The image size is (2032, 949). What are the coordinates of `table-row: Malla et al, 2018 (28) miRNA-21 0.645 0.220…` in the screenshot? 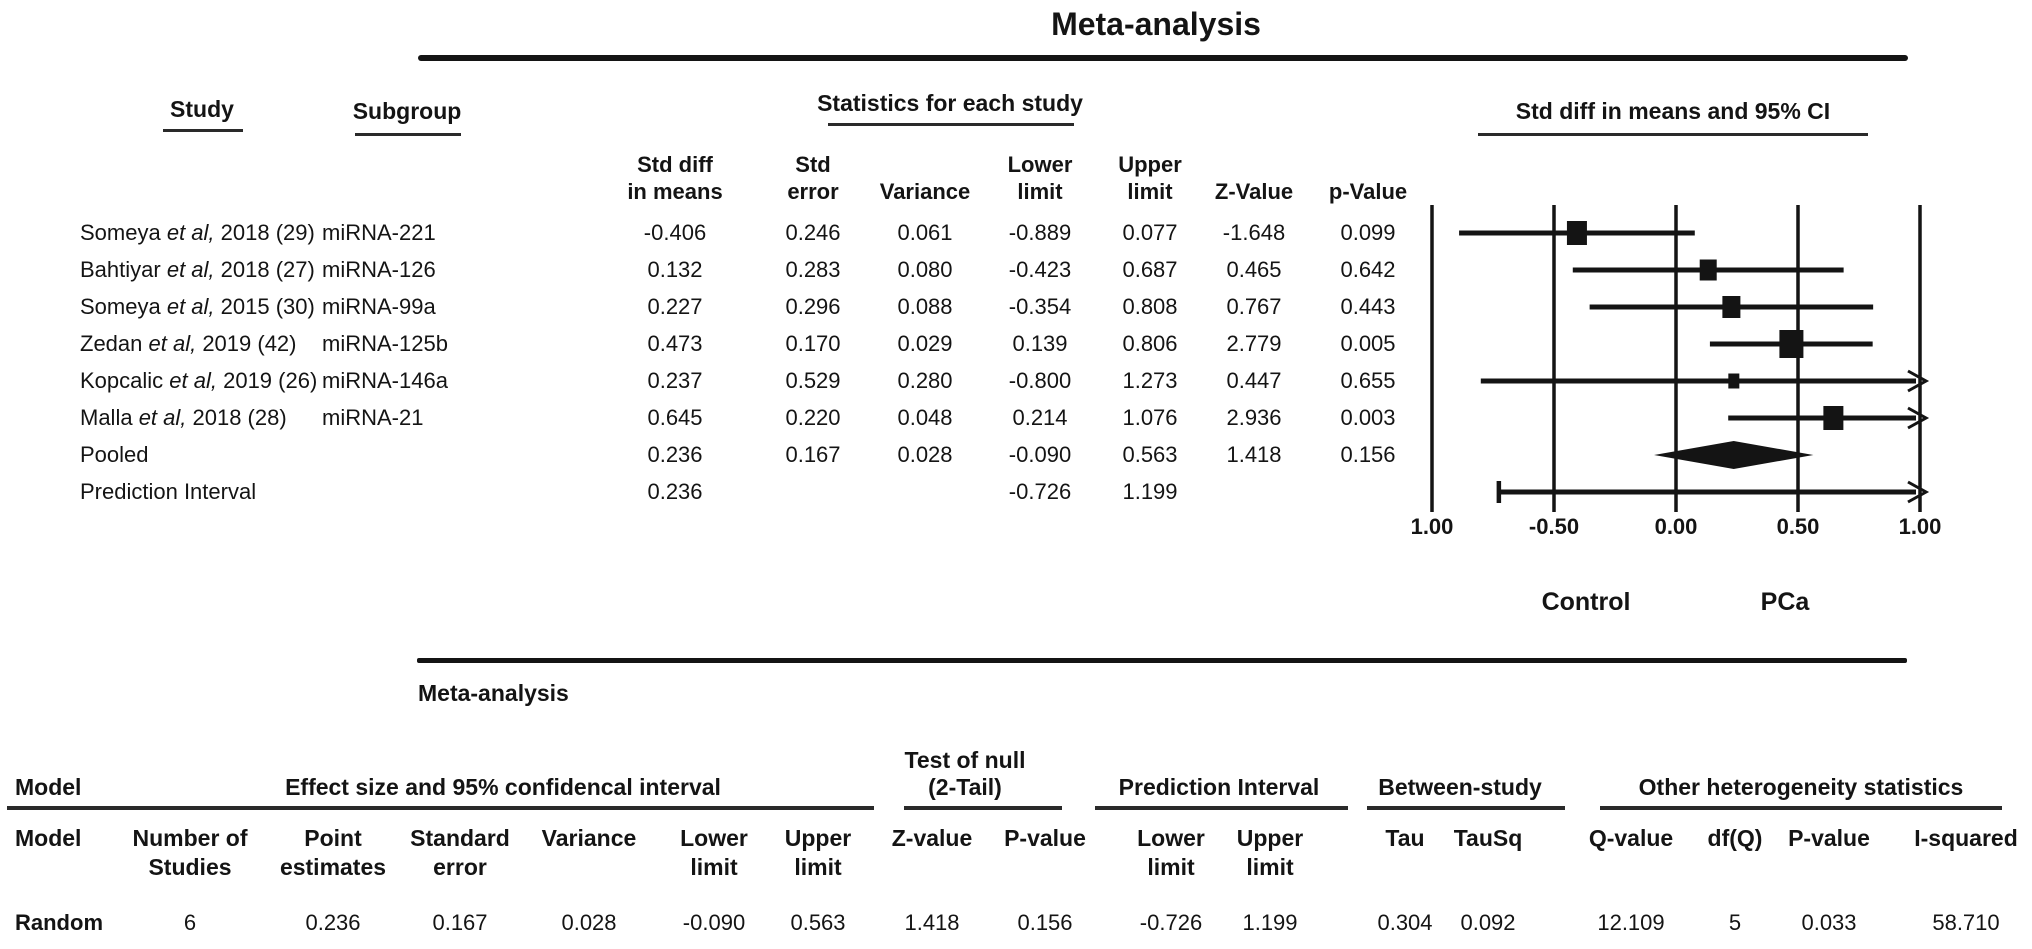 It's located at (715, 418).